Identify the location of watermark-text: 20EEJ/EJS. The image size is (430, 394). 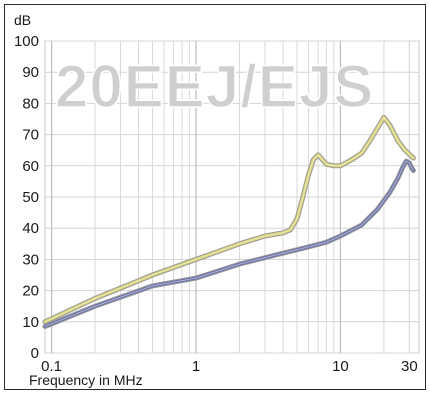
(214, 86).